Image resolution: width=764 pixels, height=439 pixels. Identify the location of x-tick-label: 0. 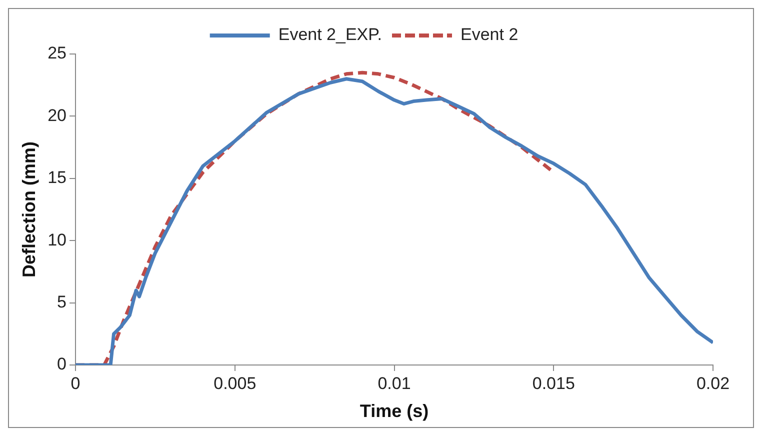
(75, 383).